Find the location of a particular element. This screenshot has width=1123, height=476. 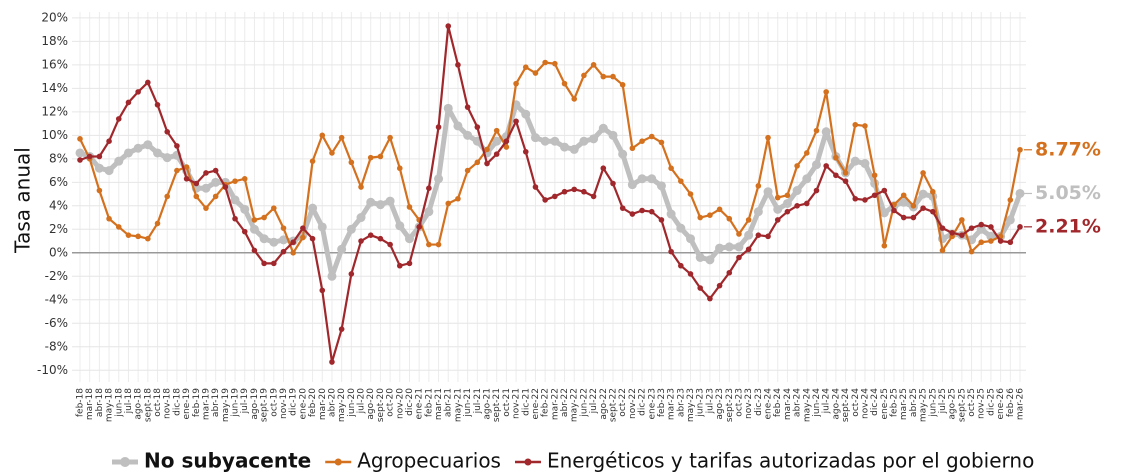

x-tick-label: ago-24 is located at coordinates (836, 404).